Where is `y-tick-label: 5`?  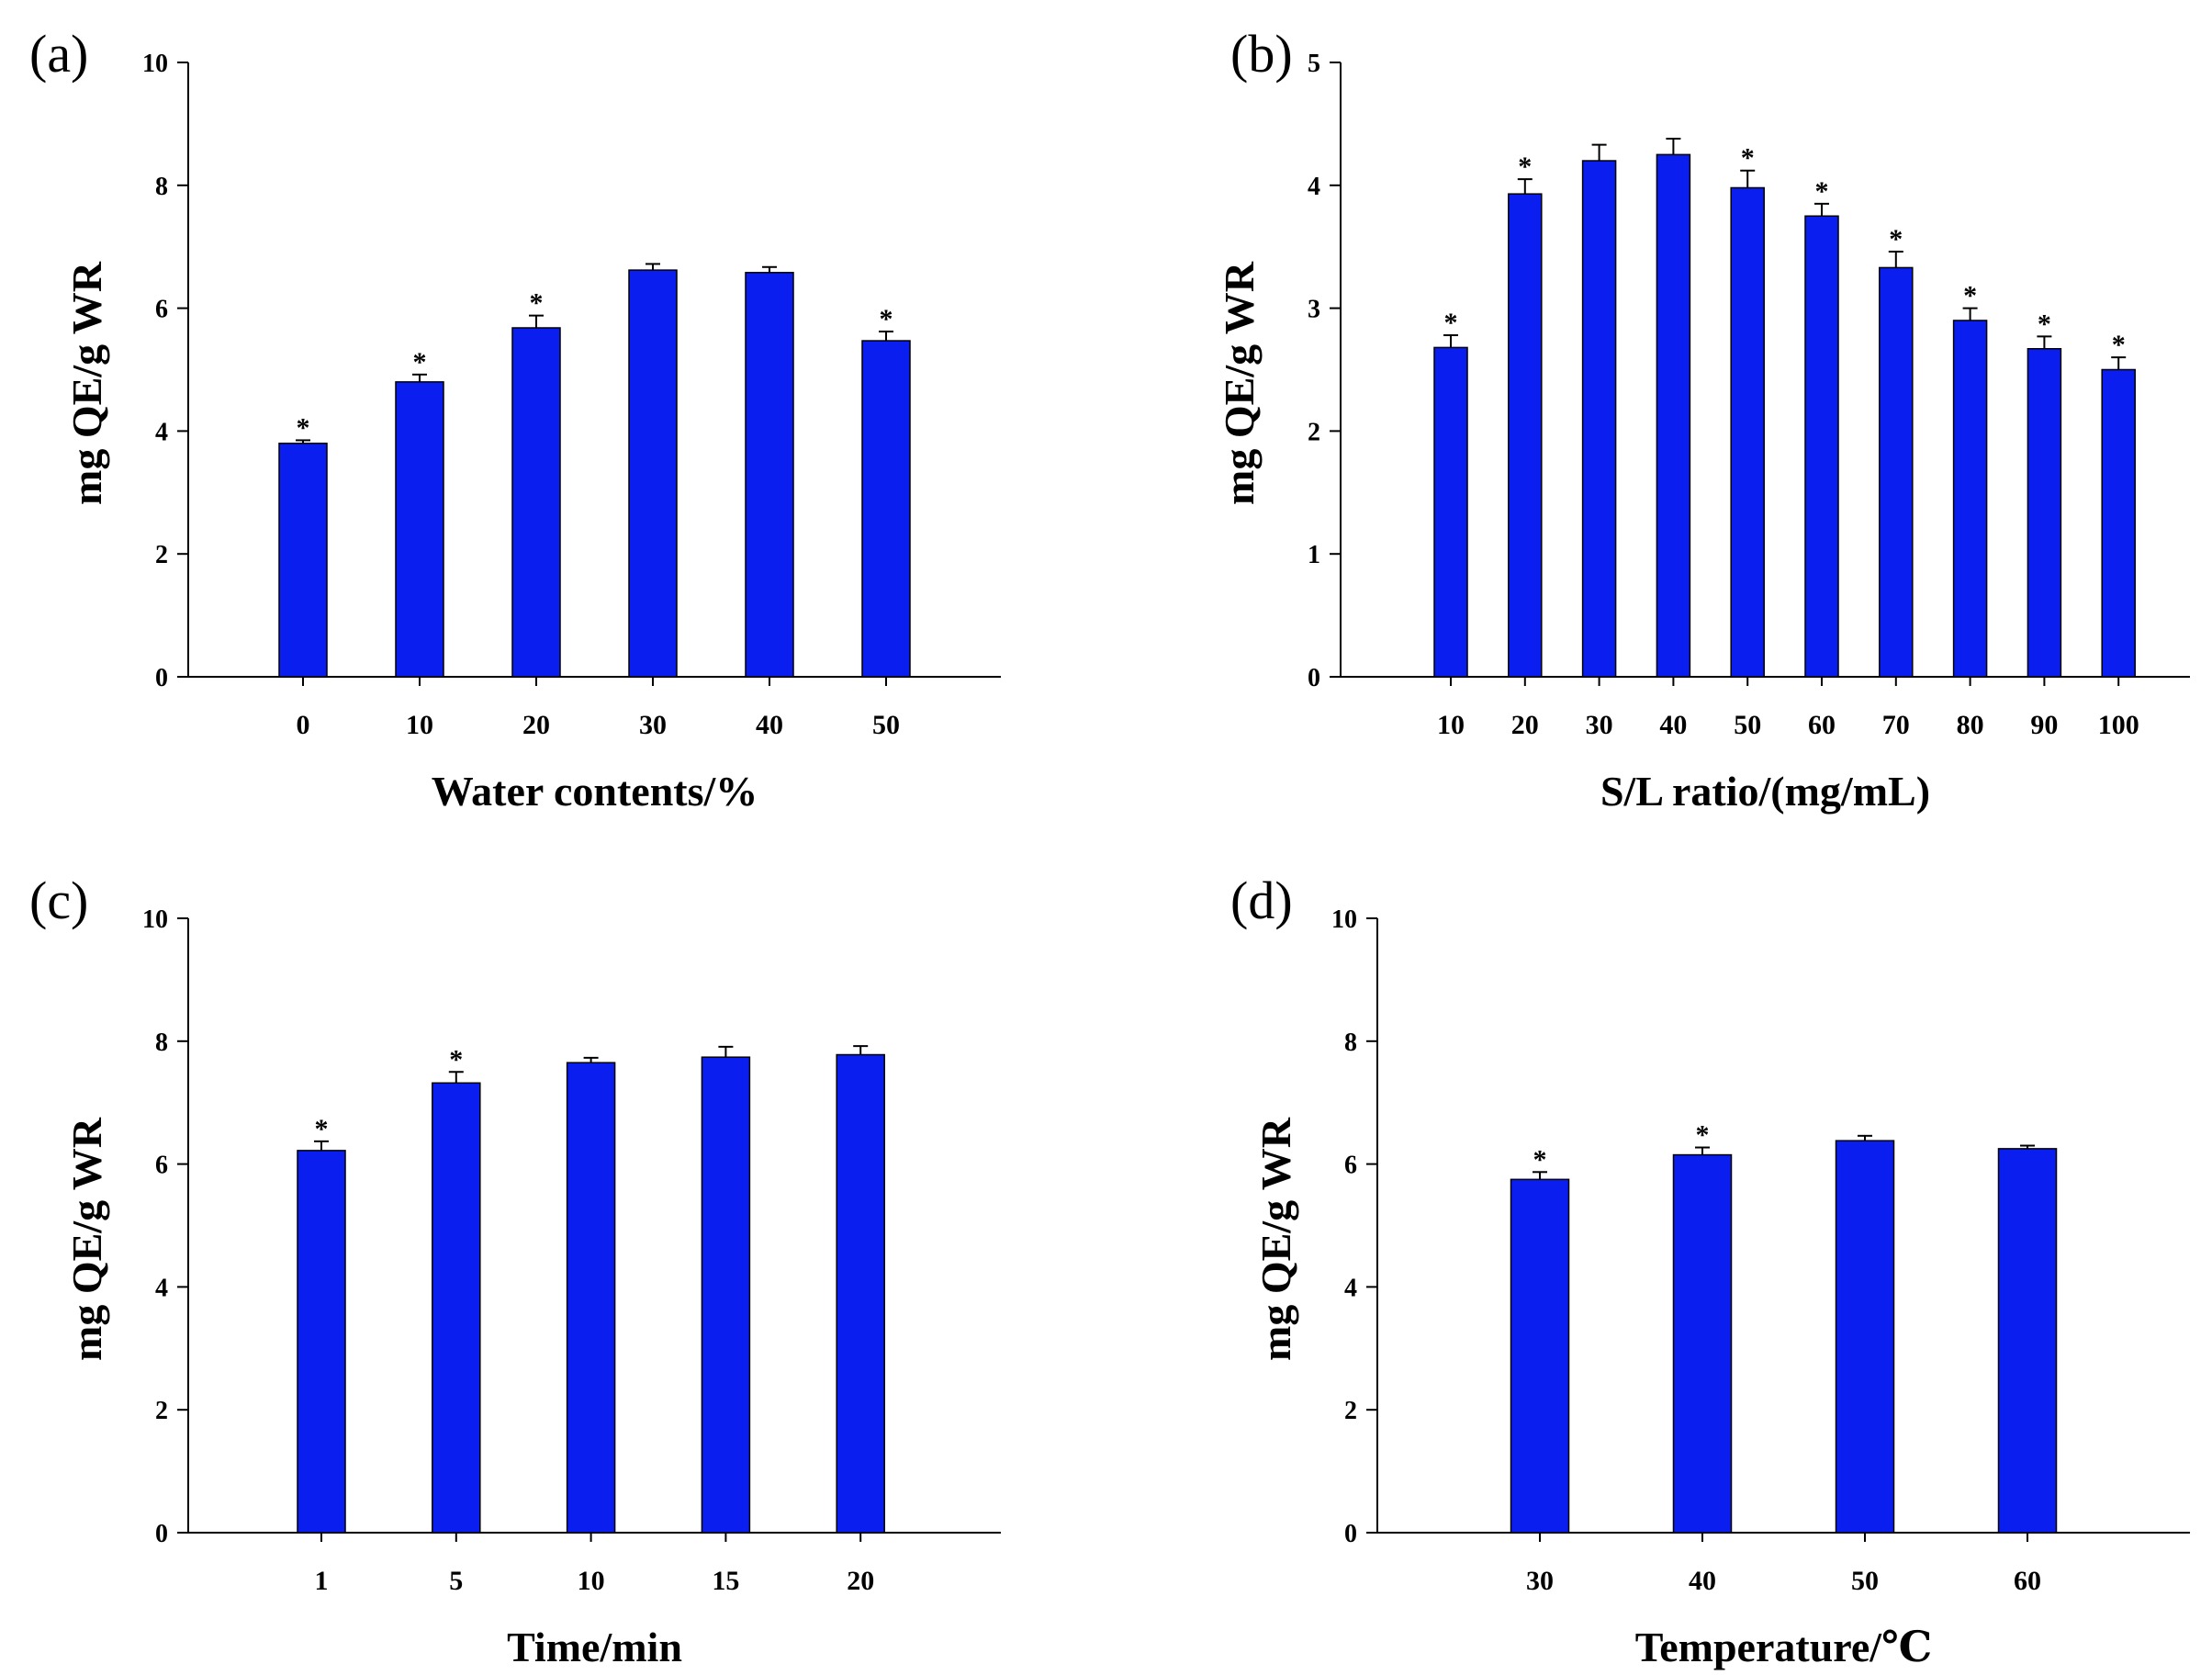
y-tick-label: 5 is located at coordinates (1314, 64).